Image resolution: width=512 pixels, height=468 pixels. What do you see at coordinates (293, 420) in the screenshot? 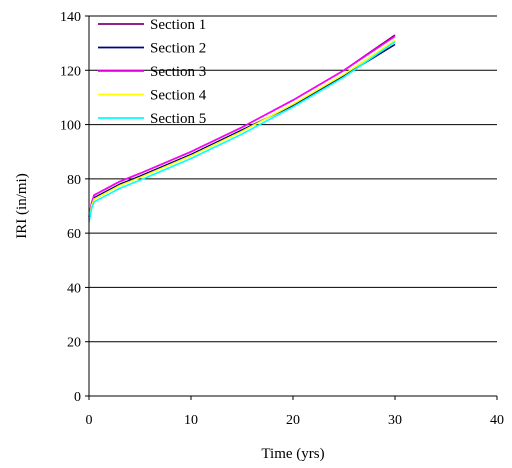
I see `x-tick-label: 20` at bounding box center [293, 420].